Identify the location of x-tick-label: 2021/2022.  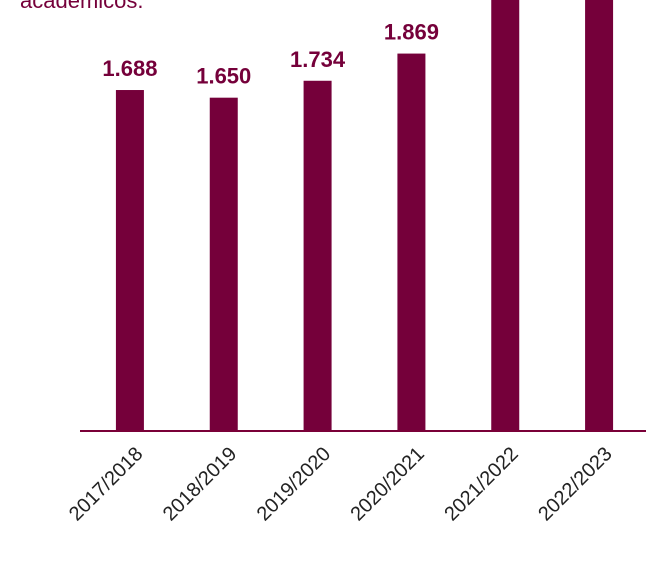
(481, 484).